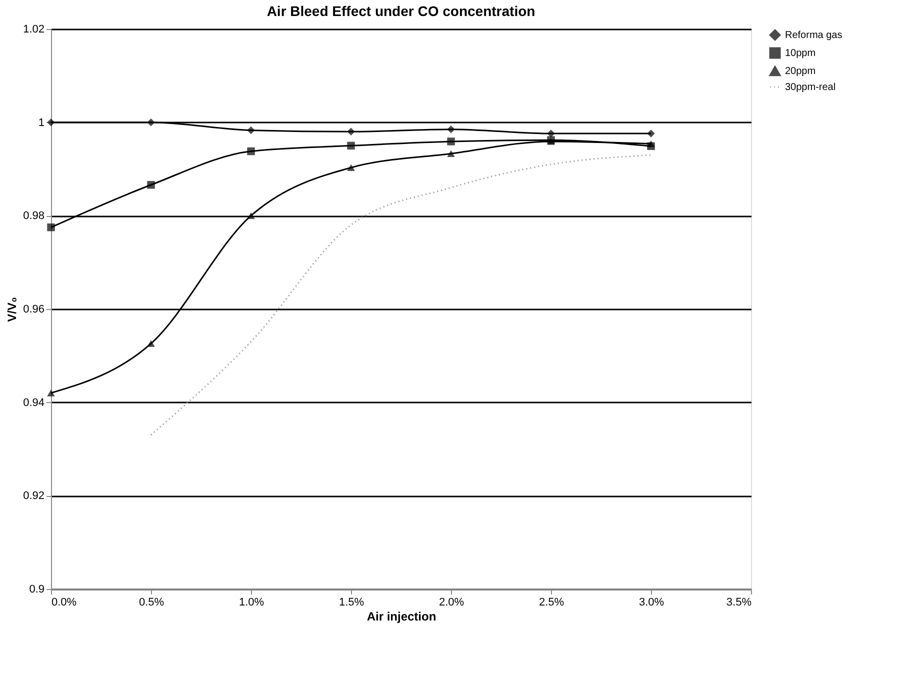 This screenshot has width=922, height=684. What do you see at coordinates (810, 87) in the screenshot?
I see `legend-label: 30ppm-real` at bounding box center [810, 87].